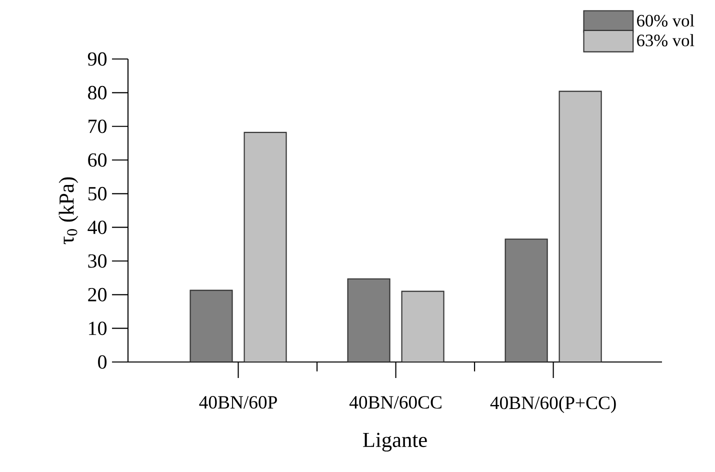  What do you see at coordinates (97, 227) in the screenshot?
I see `y-tick-label: 40` at bounding box center [97, 227].